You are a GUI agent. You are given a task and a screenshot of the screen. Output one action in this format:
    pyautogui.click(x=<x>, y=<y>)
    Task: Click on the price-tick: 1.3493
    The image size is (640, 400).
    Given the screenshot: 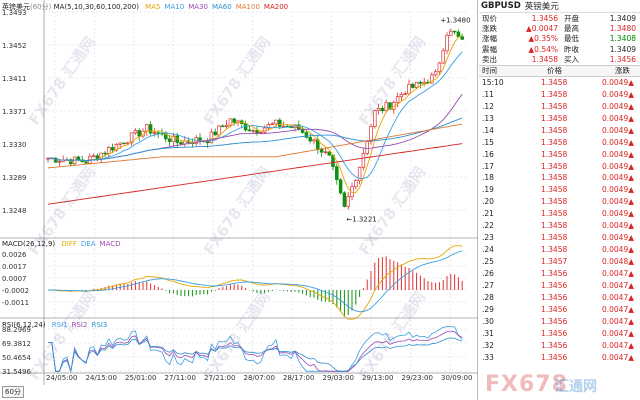 What is the action you would take?
    pyautogui.click(x=14, y=13)
    